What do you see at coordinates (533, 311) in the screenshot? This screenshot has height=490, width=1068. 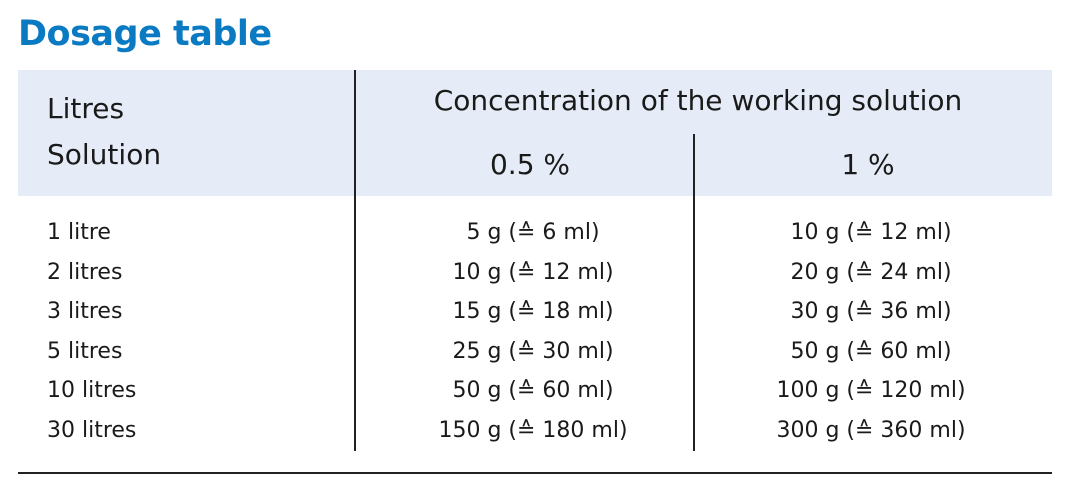 I see `dosage-cell: 15 g (≙ 18 ml)` at bounding box center [533, 311].